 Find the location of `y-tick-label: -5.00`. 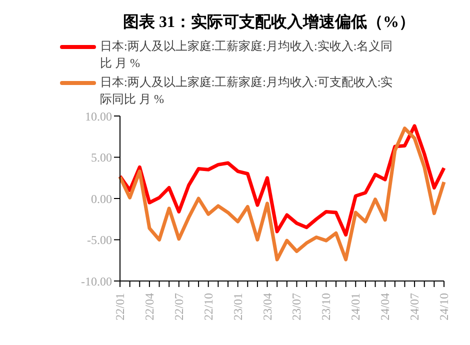

y-tick-label: -5.00 is located at coordinates (99, 240).